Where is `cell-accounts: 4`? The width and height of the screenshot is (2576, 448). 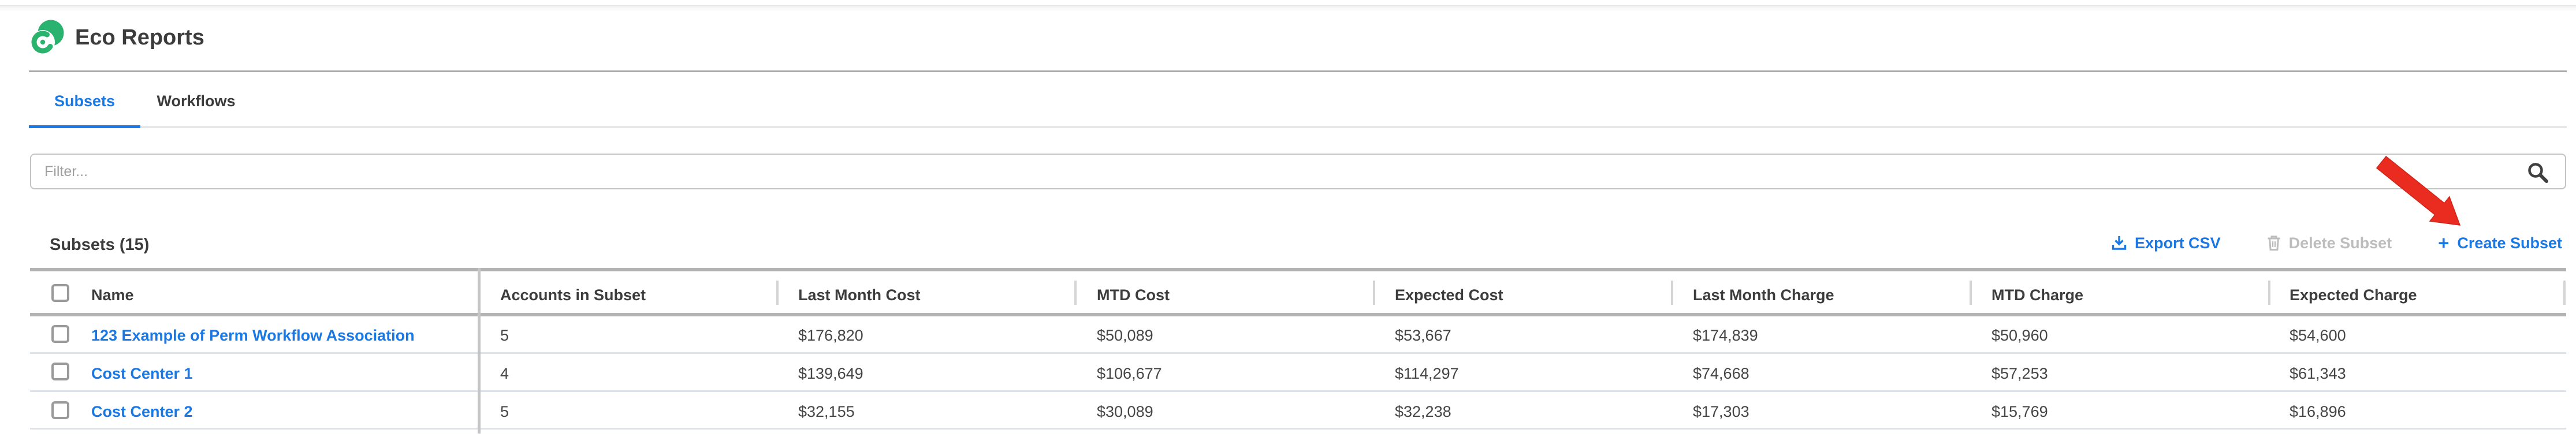 cell-accounts: 4 is located at coordinates (505, 373).